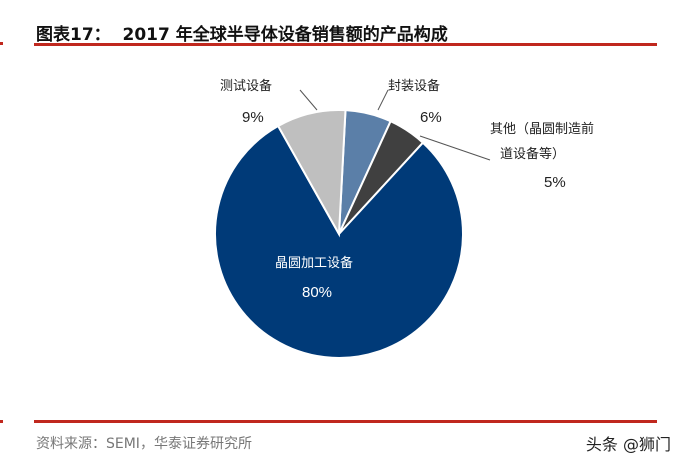  Describe the element at coordinates (414, 86) in the screenshot. I see `slice-label-packaging: 封装设备` at that location.